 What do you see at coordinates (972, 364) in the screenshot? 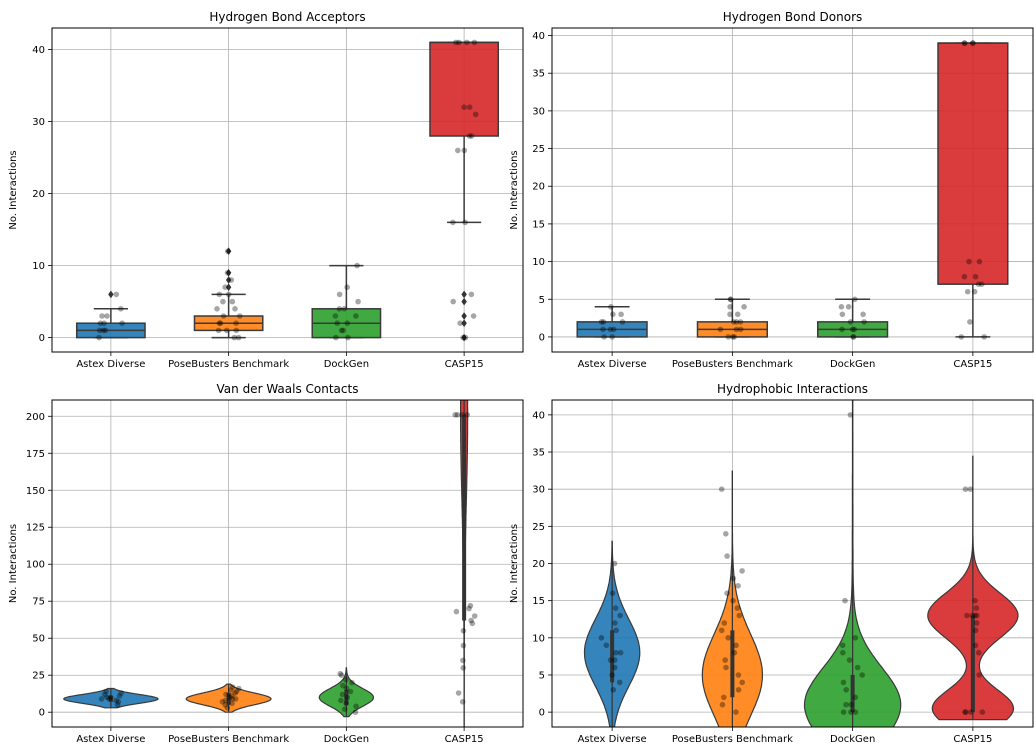
I see `x-tick-label: CASP15` at bounding box center [972, 364].